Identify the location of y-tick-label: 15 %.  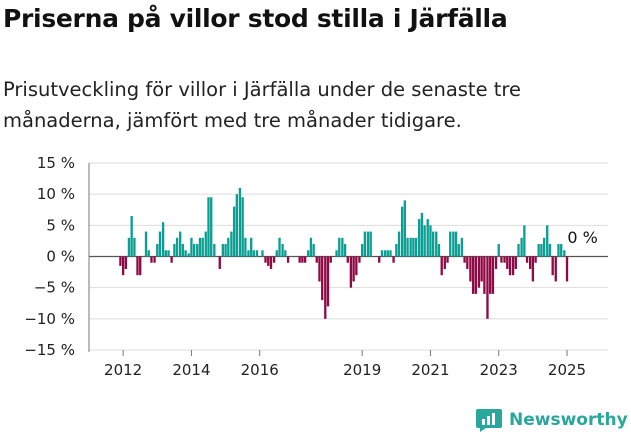
(56, 163).